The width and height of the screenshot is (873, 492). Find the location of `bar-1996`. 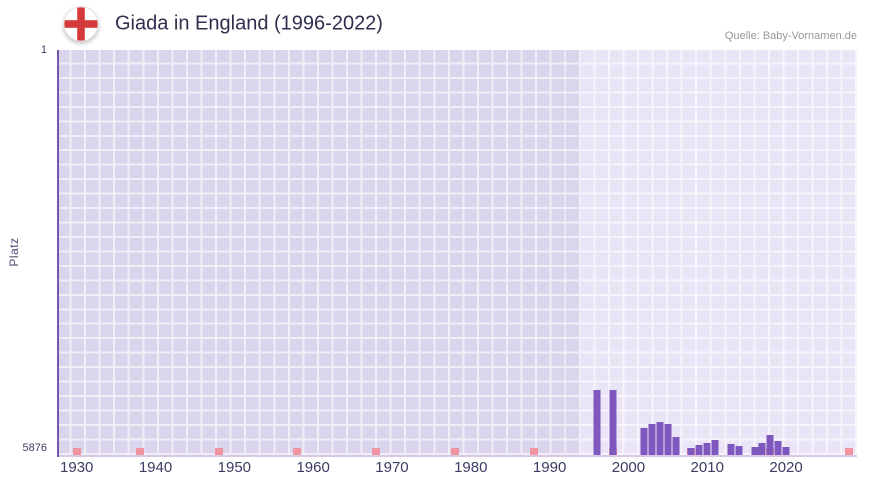

bar-1996 is located at coordinates (597, 422).